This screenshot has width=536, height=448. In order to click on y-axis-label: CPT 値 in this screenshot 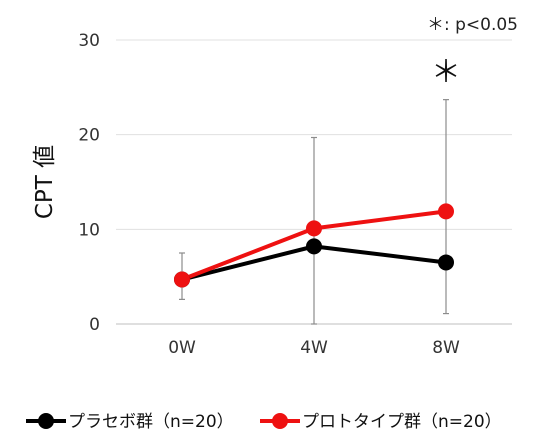, I will do `click(45, 182)`.